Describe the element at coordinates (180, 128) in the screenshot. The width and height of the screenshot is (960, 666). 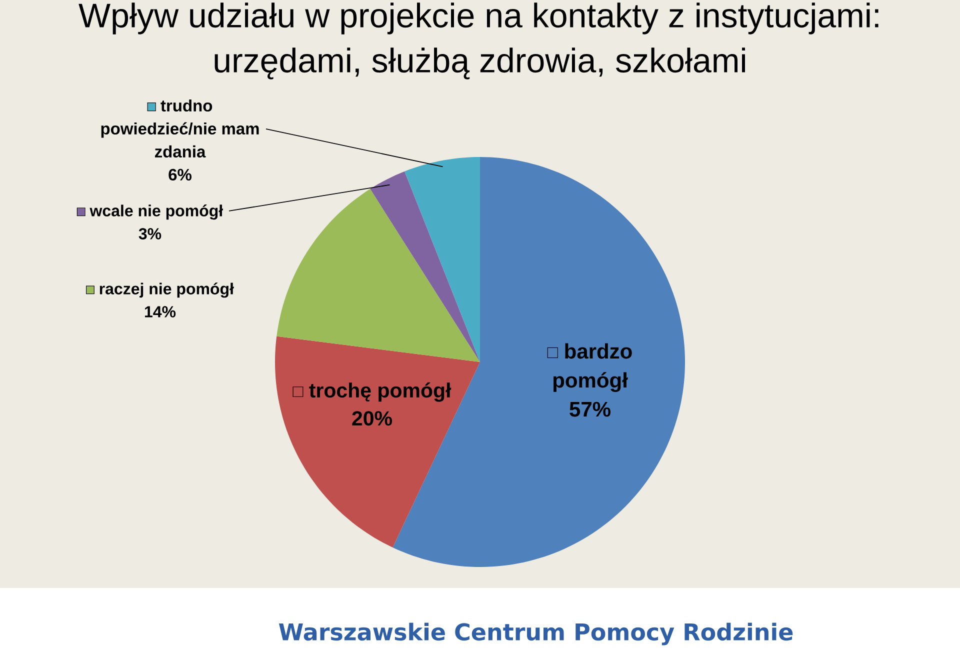
I see `legend-label: trudno powiedzieć/nie mam zdania` at that location.